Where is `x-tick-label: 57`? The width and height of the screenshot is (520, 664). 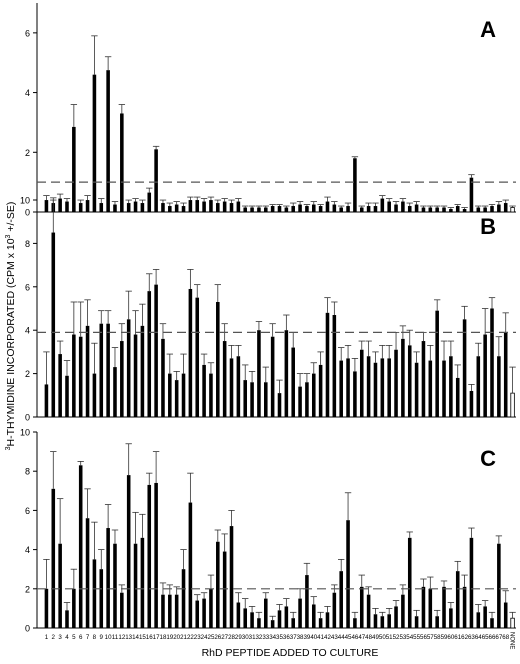 x-tick-label: 57 is located at coordinates (430, 637).